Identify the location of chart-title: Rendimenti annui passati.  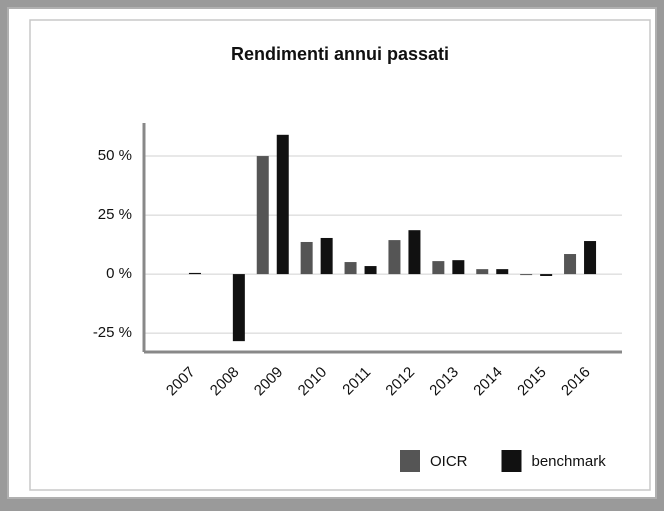
(340, 54).